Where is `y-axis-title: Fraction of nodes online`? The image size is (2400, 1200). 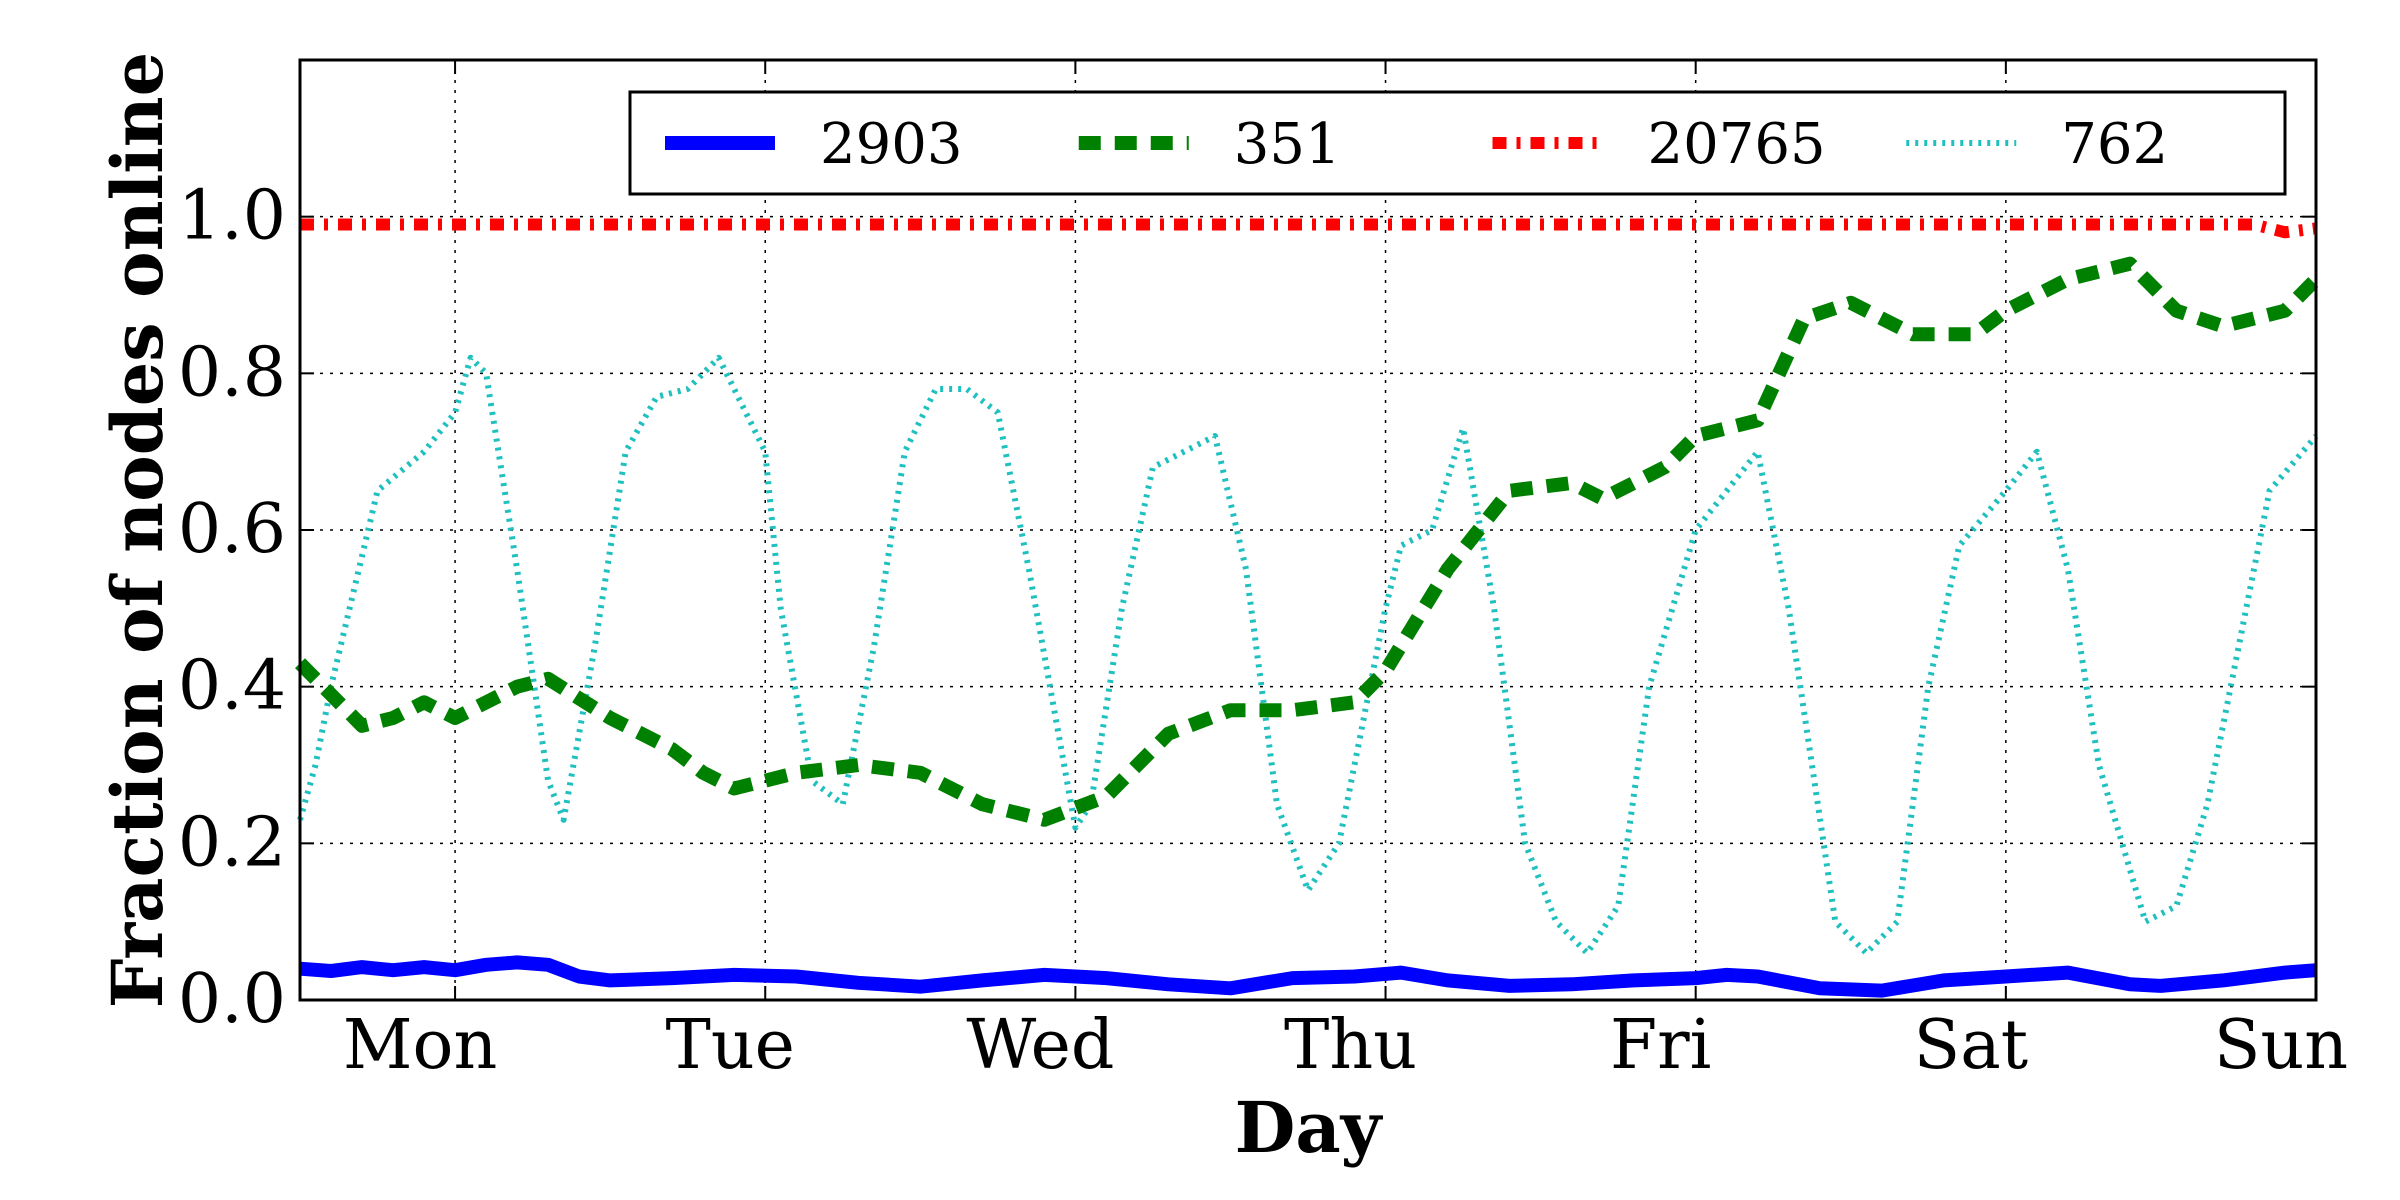
y-axis-title: Fraction of nodes online is located at coordinates (137, 530).